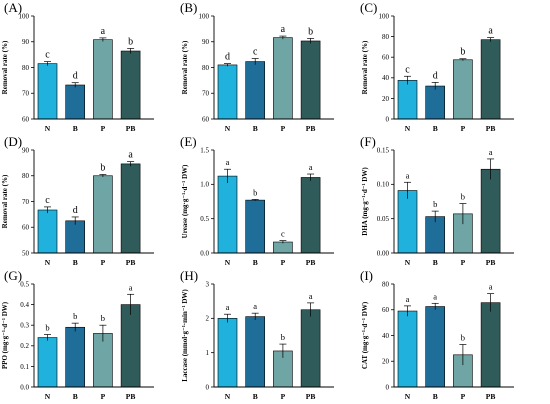  Describe the element at coordinates (463, 197) in the screenshot. I see `panel-5-sig-P: b` at that location.